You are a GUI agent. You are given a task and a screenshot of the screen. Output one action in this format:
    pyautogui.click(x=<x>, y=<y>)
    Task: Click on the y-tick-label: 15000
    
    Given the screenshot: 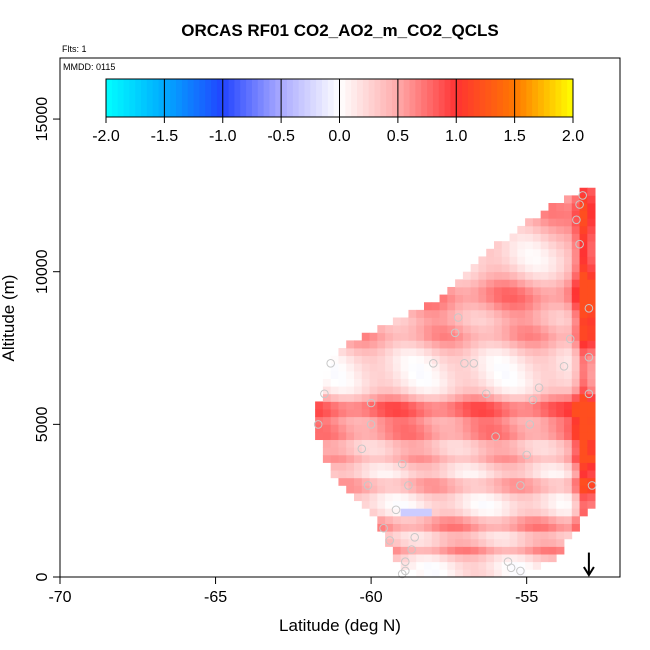 What is the action you would take?
    pyautogui.click(x=42, y=119)
    